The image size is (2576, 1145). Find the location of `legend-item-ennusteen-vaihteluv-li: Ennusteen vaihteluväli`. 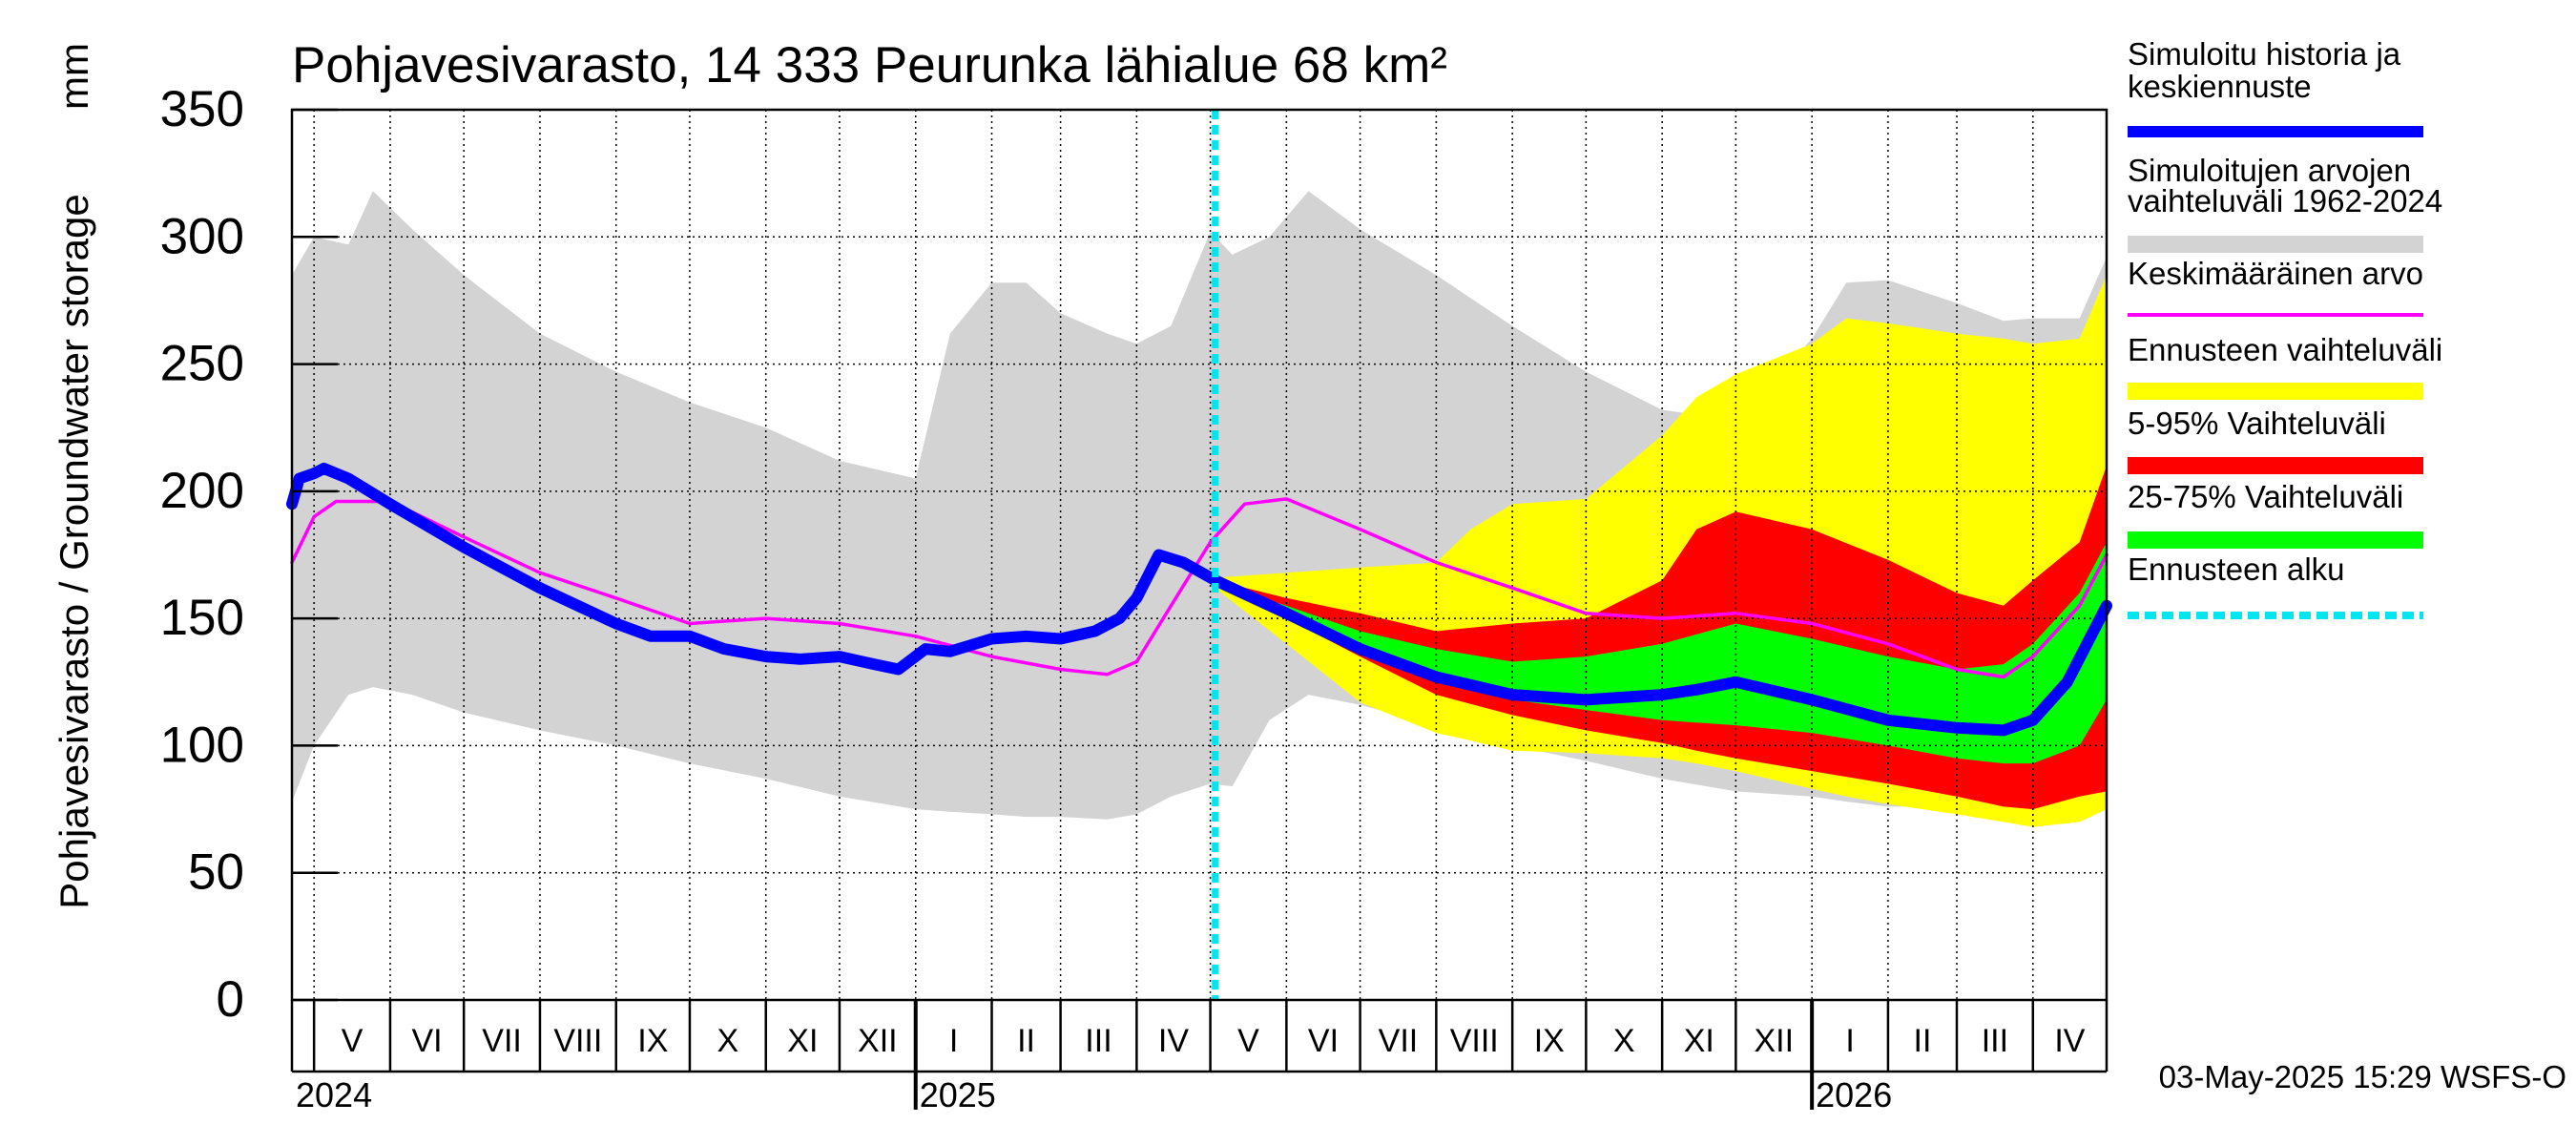

legend-item-ennusteen-vaihteluv-li: Ennusteen vaihteluväli is located at coordinates (2285, 366).